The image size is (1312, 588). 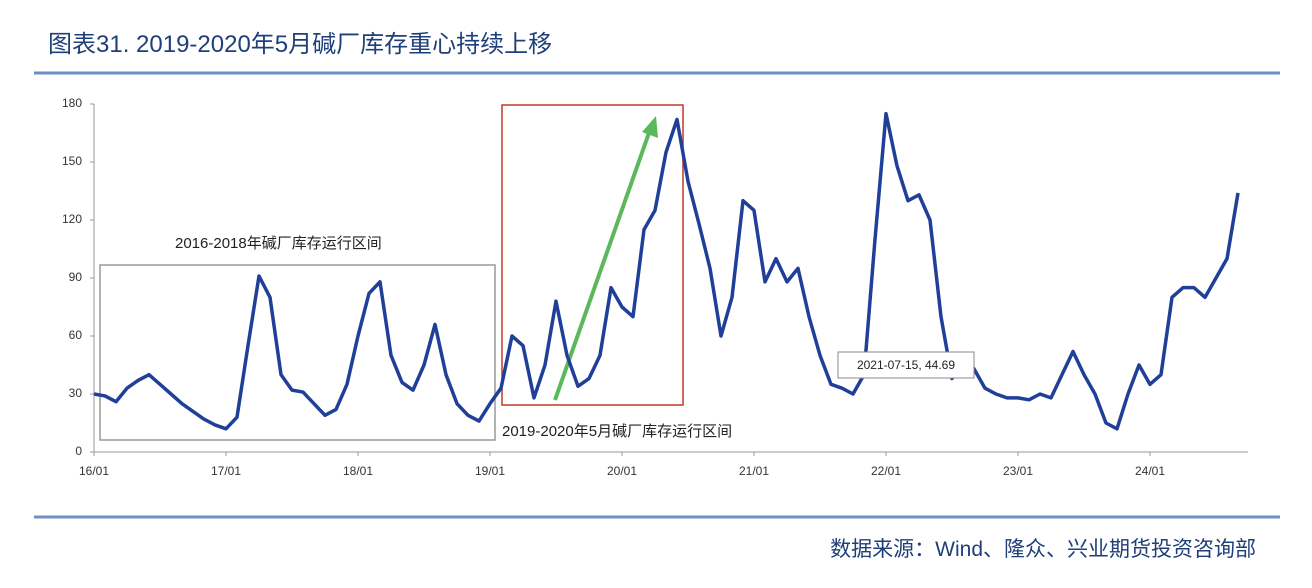 What do you see at coordinates (490, 471) in the screenshot?
I see `x-tick-label: 19/01` at bounding box center [490, 471].